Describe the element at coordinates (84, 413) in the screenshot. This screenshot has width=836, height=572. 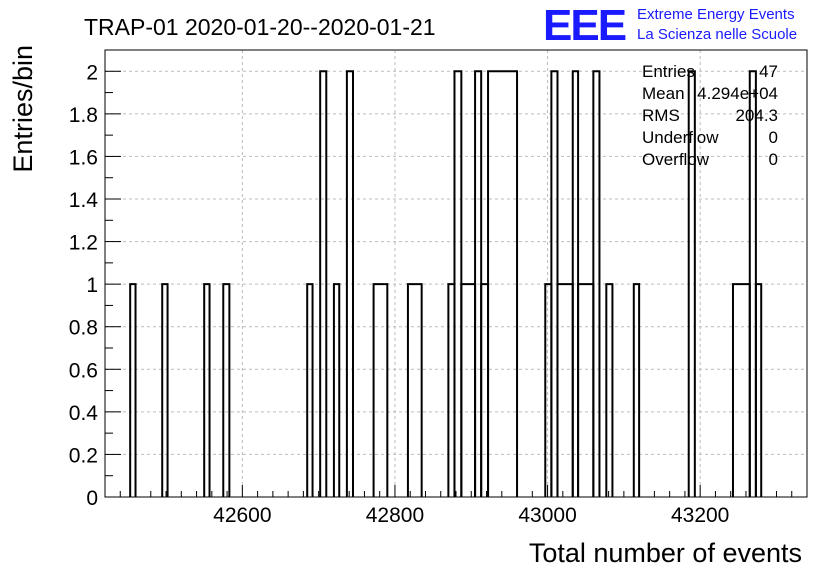
I see `y-tick-label-2: 0.4` at that location.